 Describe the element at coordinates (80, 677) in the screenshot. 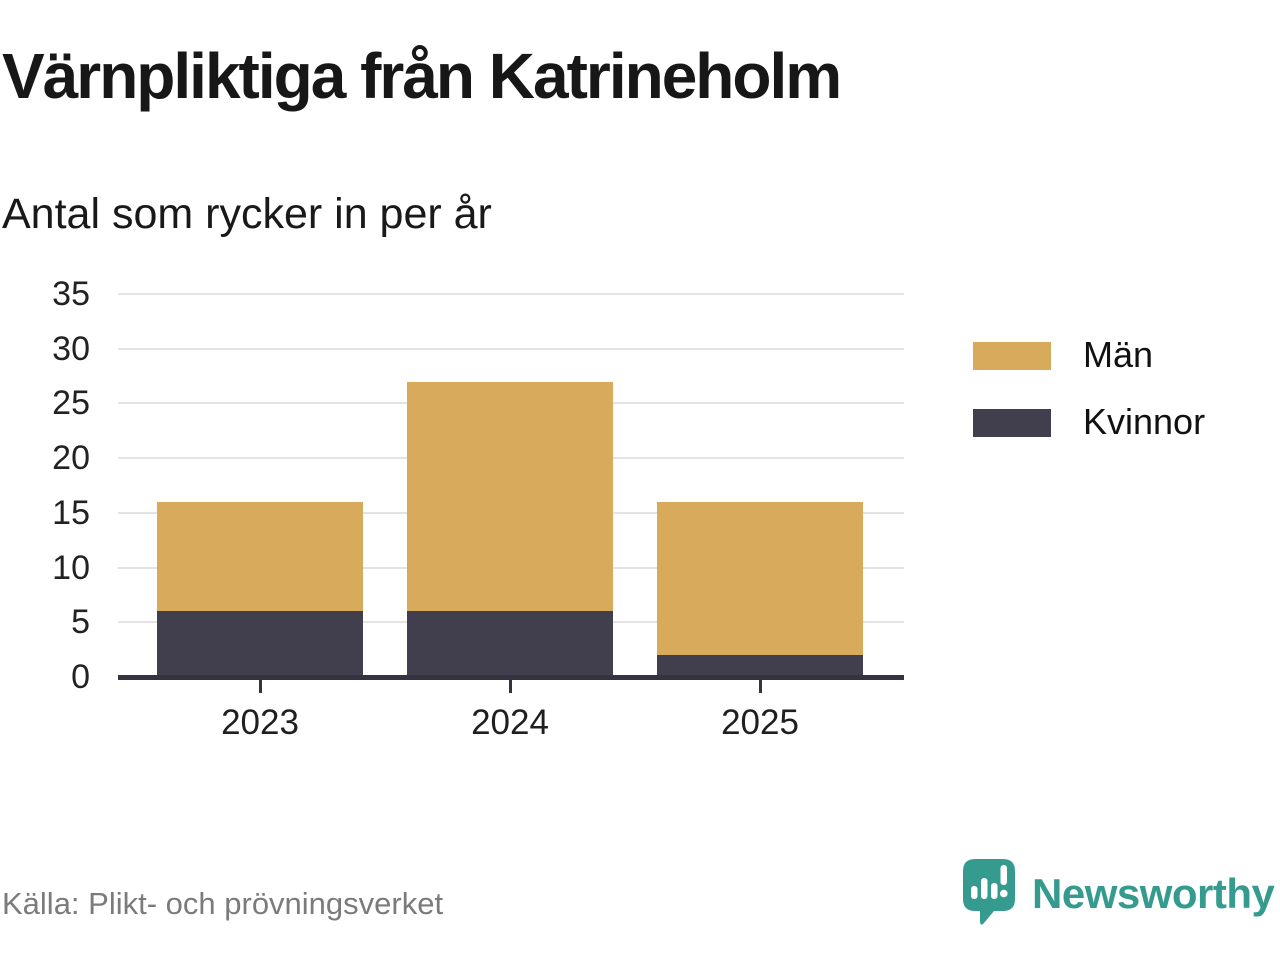

I see `y-axis-tick-label: 0` at that location.